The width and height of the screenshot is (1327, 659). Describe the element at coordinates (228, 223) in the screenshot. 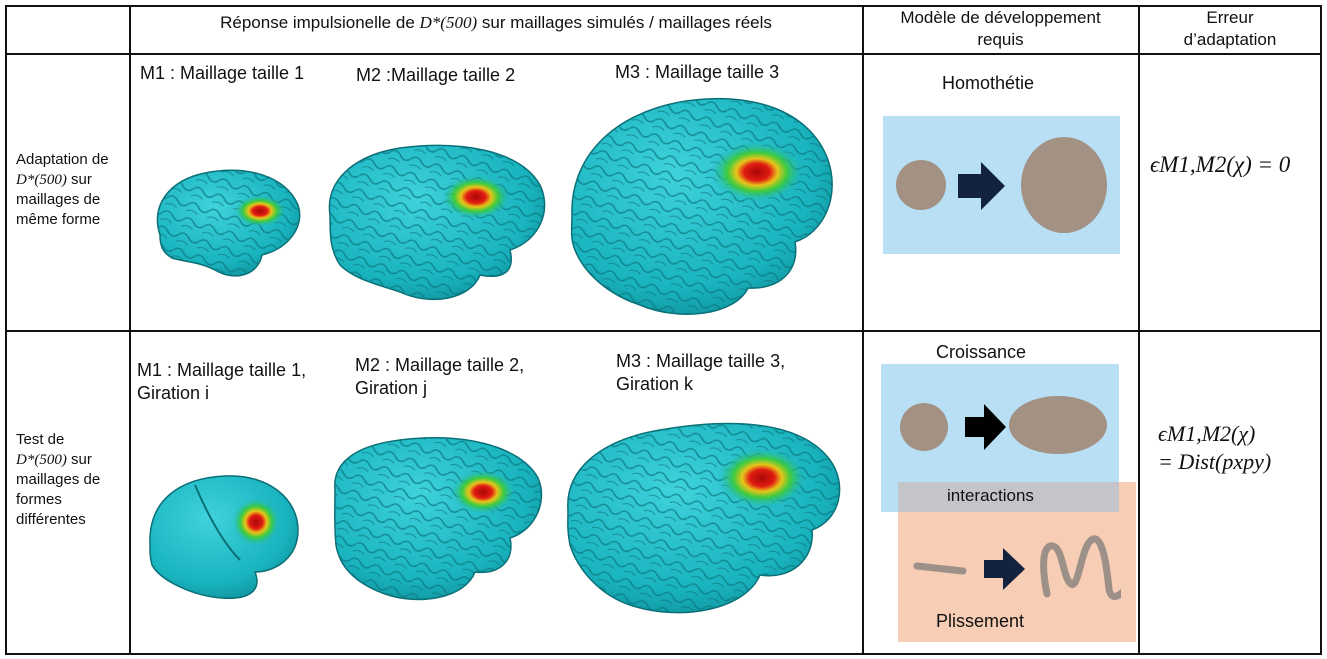

I see `row1-brain-m1` at that location.